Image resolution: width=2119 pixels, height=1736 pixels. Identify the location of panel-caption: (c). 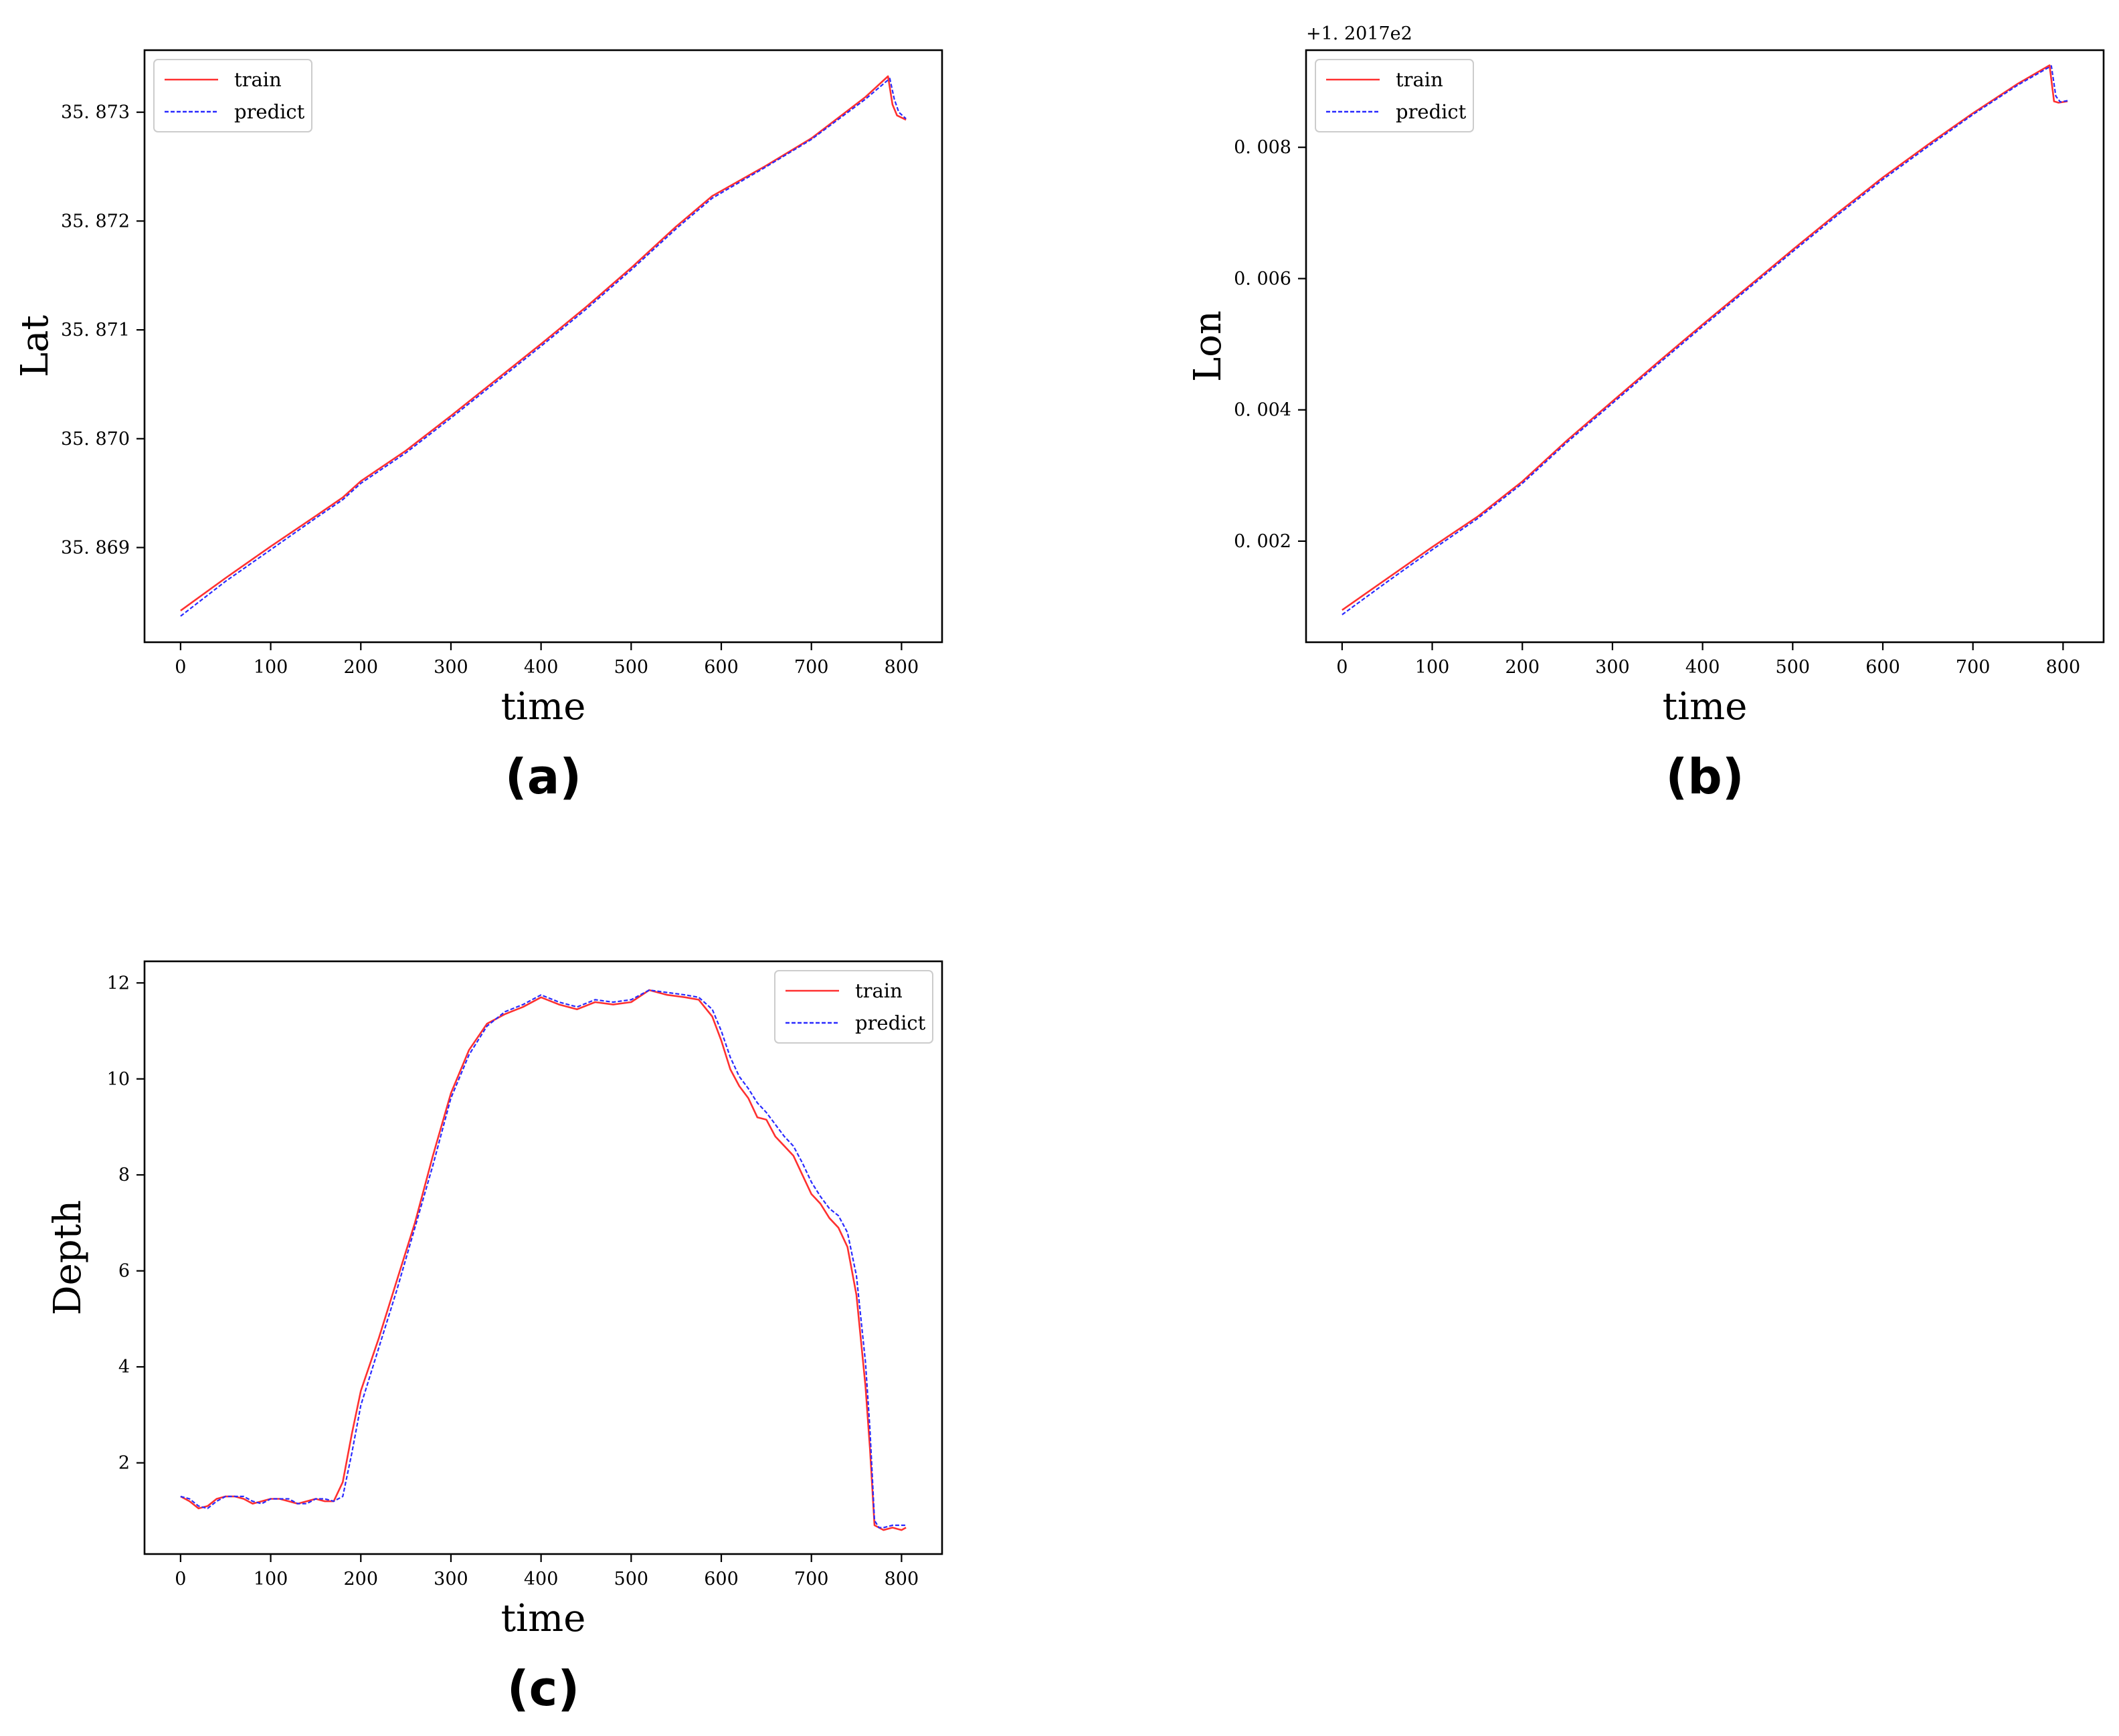
(543, 1688).